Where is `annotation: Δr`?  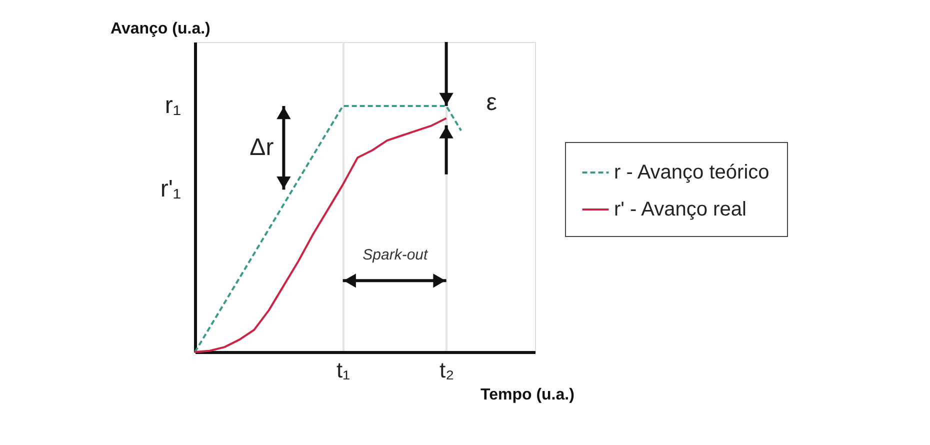
annotation: Δr is located at coordinates (262, 147).